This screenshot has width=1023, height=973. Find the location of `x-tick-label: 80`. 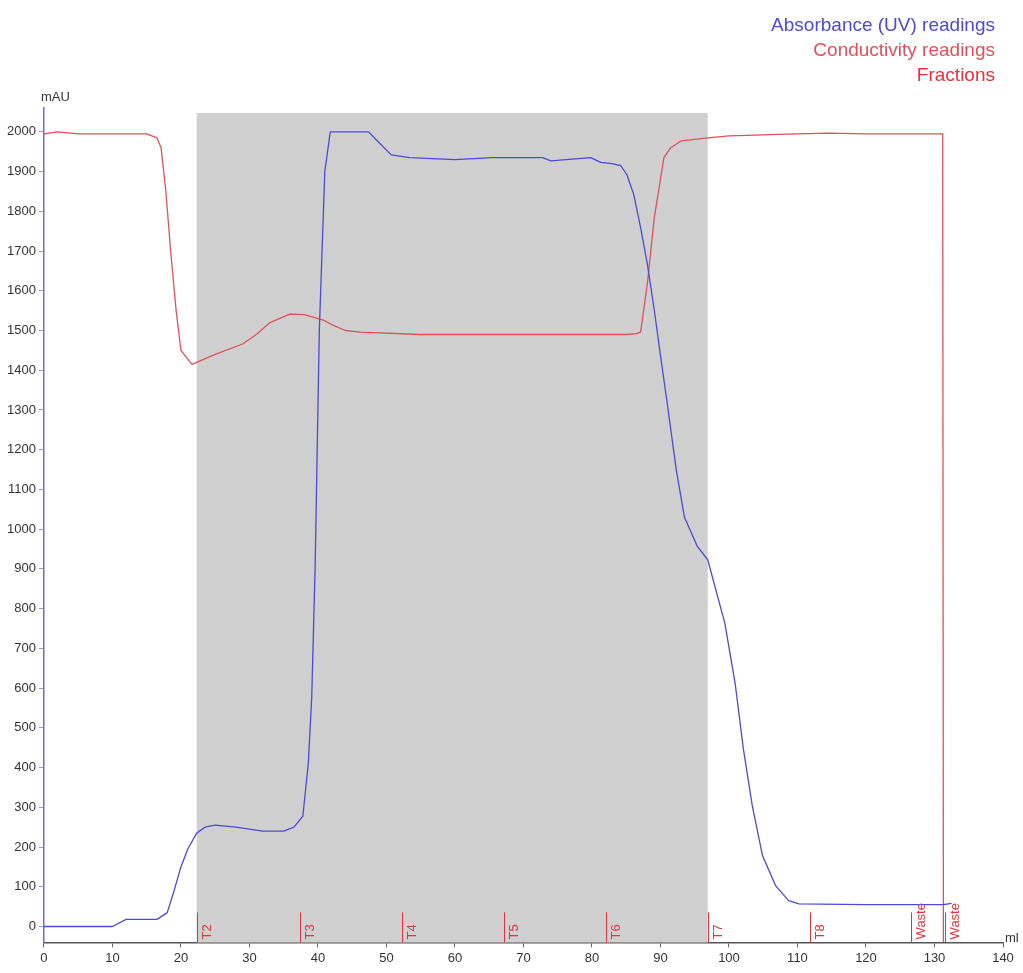

x-tick-label: 80 is located at coordinates (592, 957).